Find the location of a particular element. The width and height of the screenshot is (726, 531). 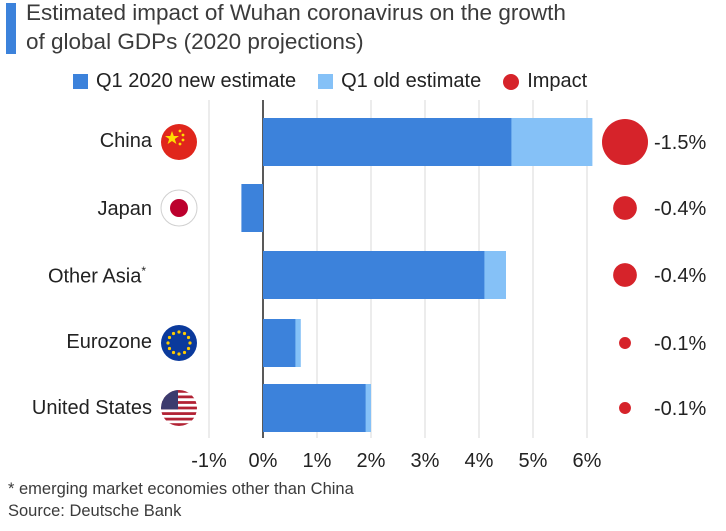

impact-label-united-states: -0.1% is located at coordinates (680, 409).